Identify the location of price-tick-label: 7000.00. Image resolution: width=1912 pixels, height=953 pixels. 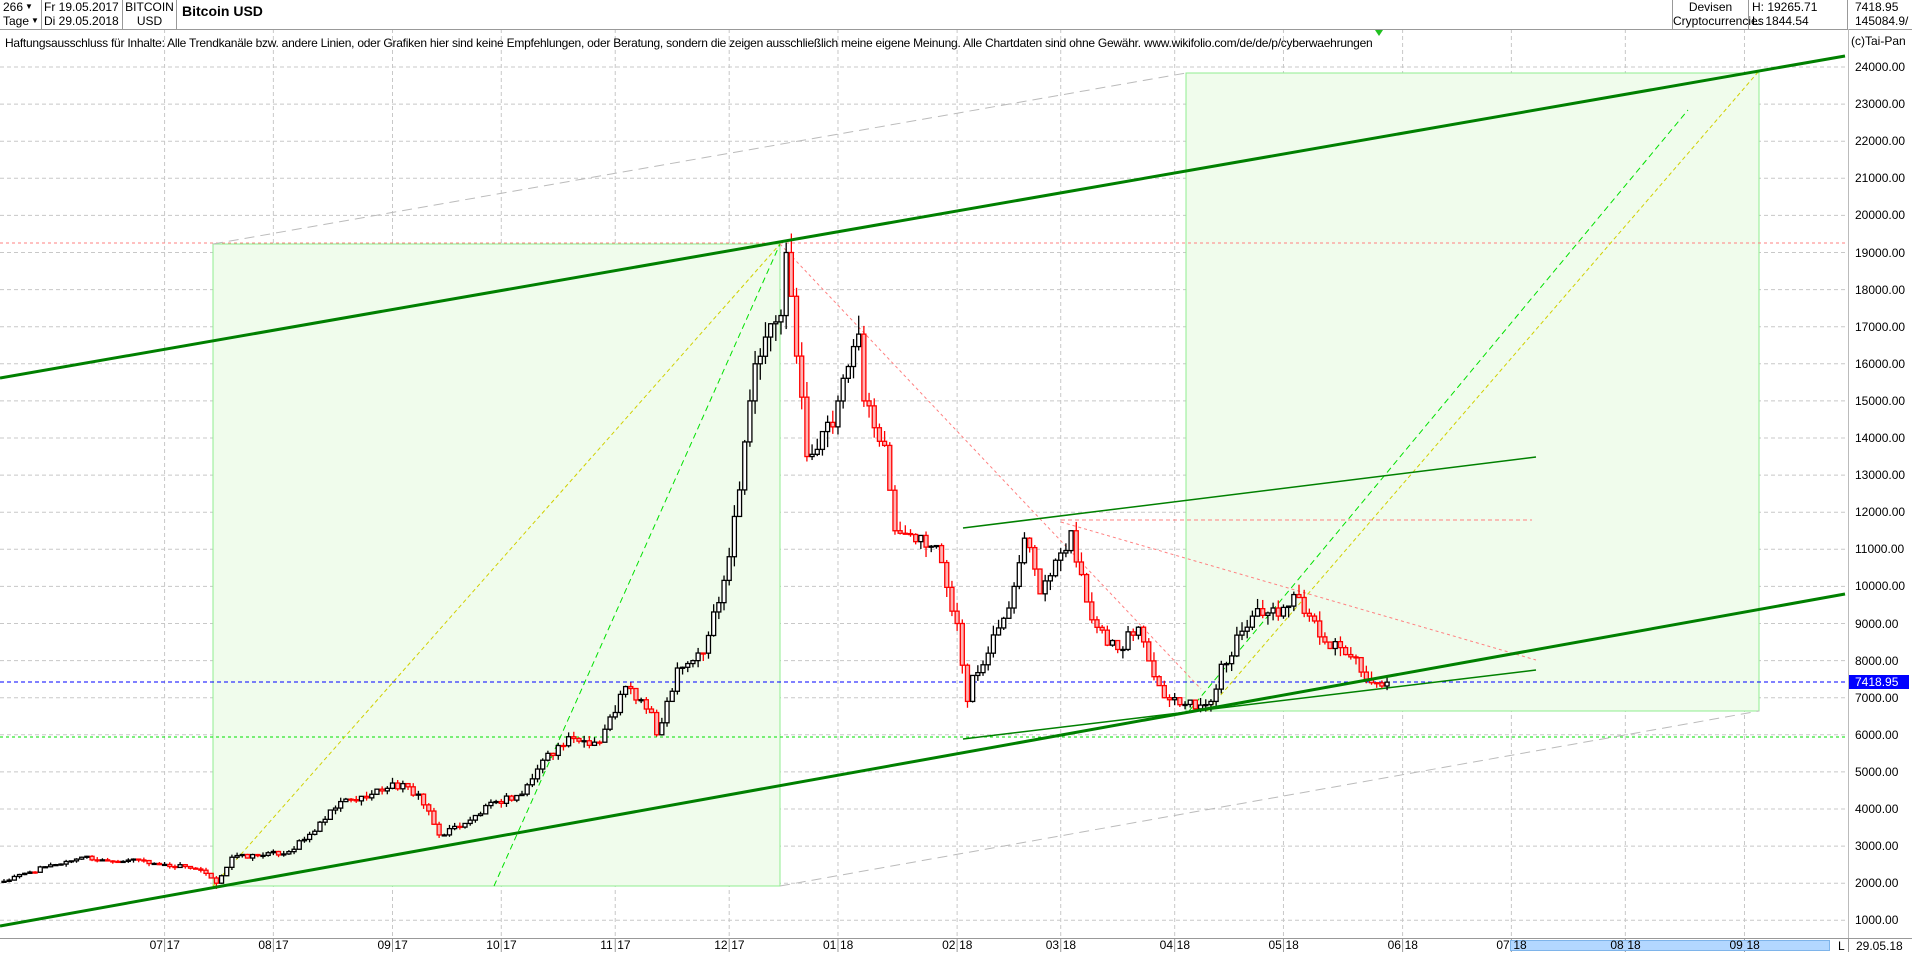
(1877, 697).